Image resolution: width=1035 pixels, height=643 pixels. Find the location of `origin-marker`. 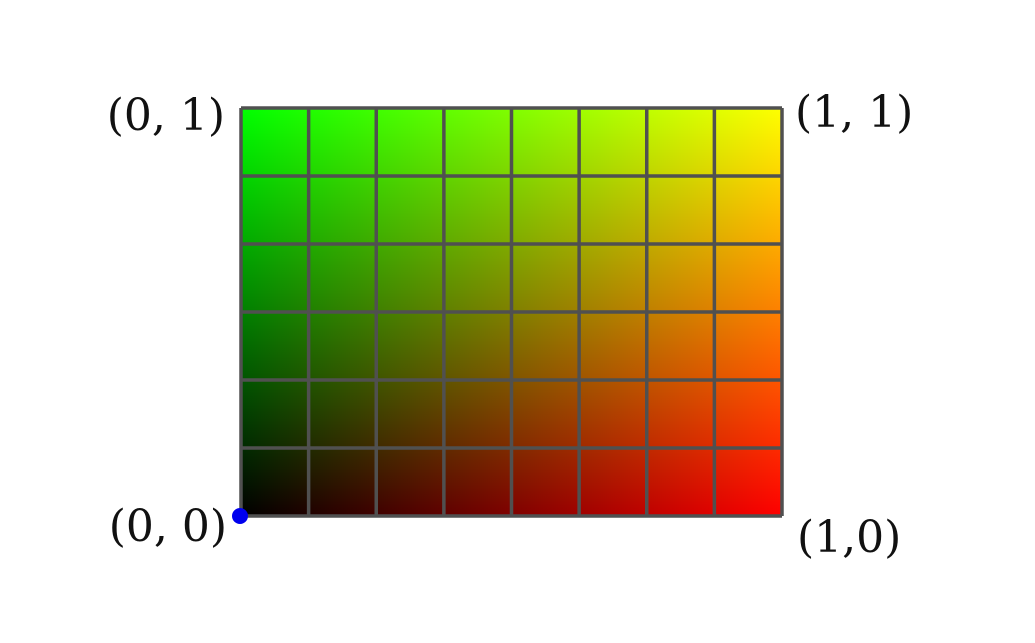

origin-marker is located at coordinates (240, 516).